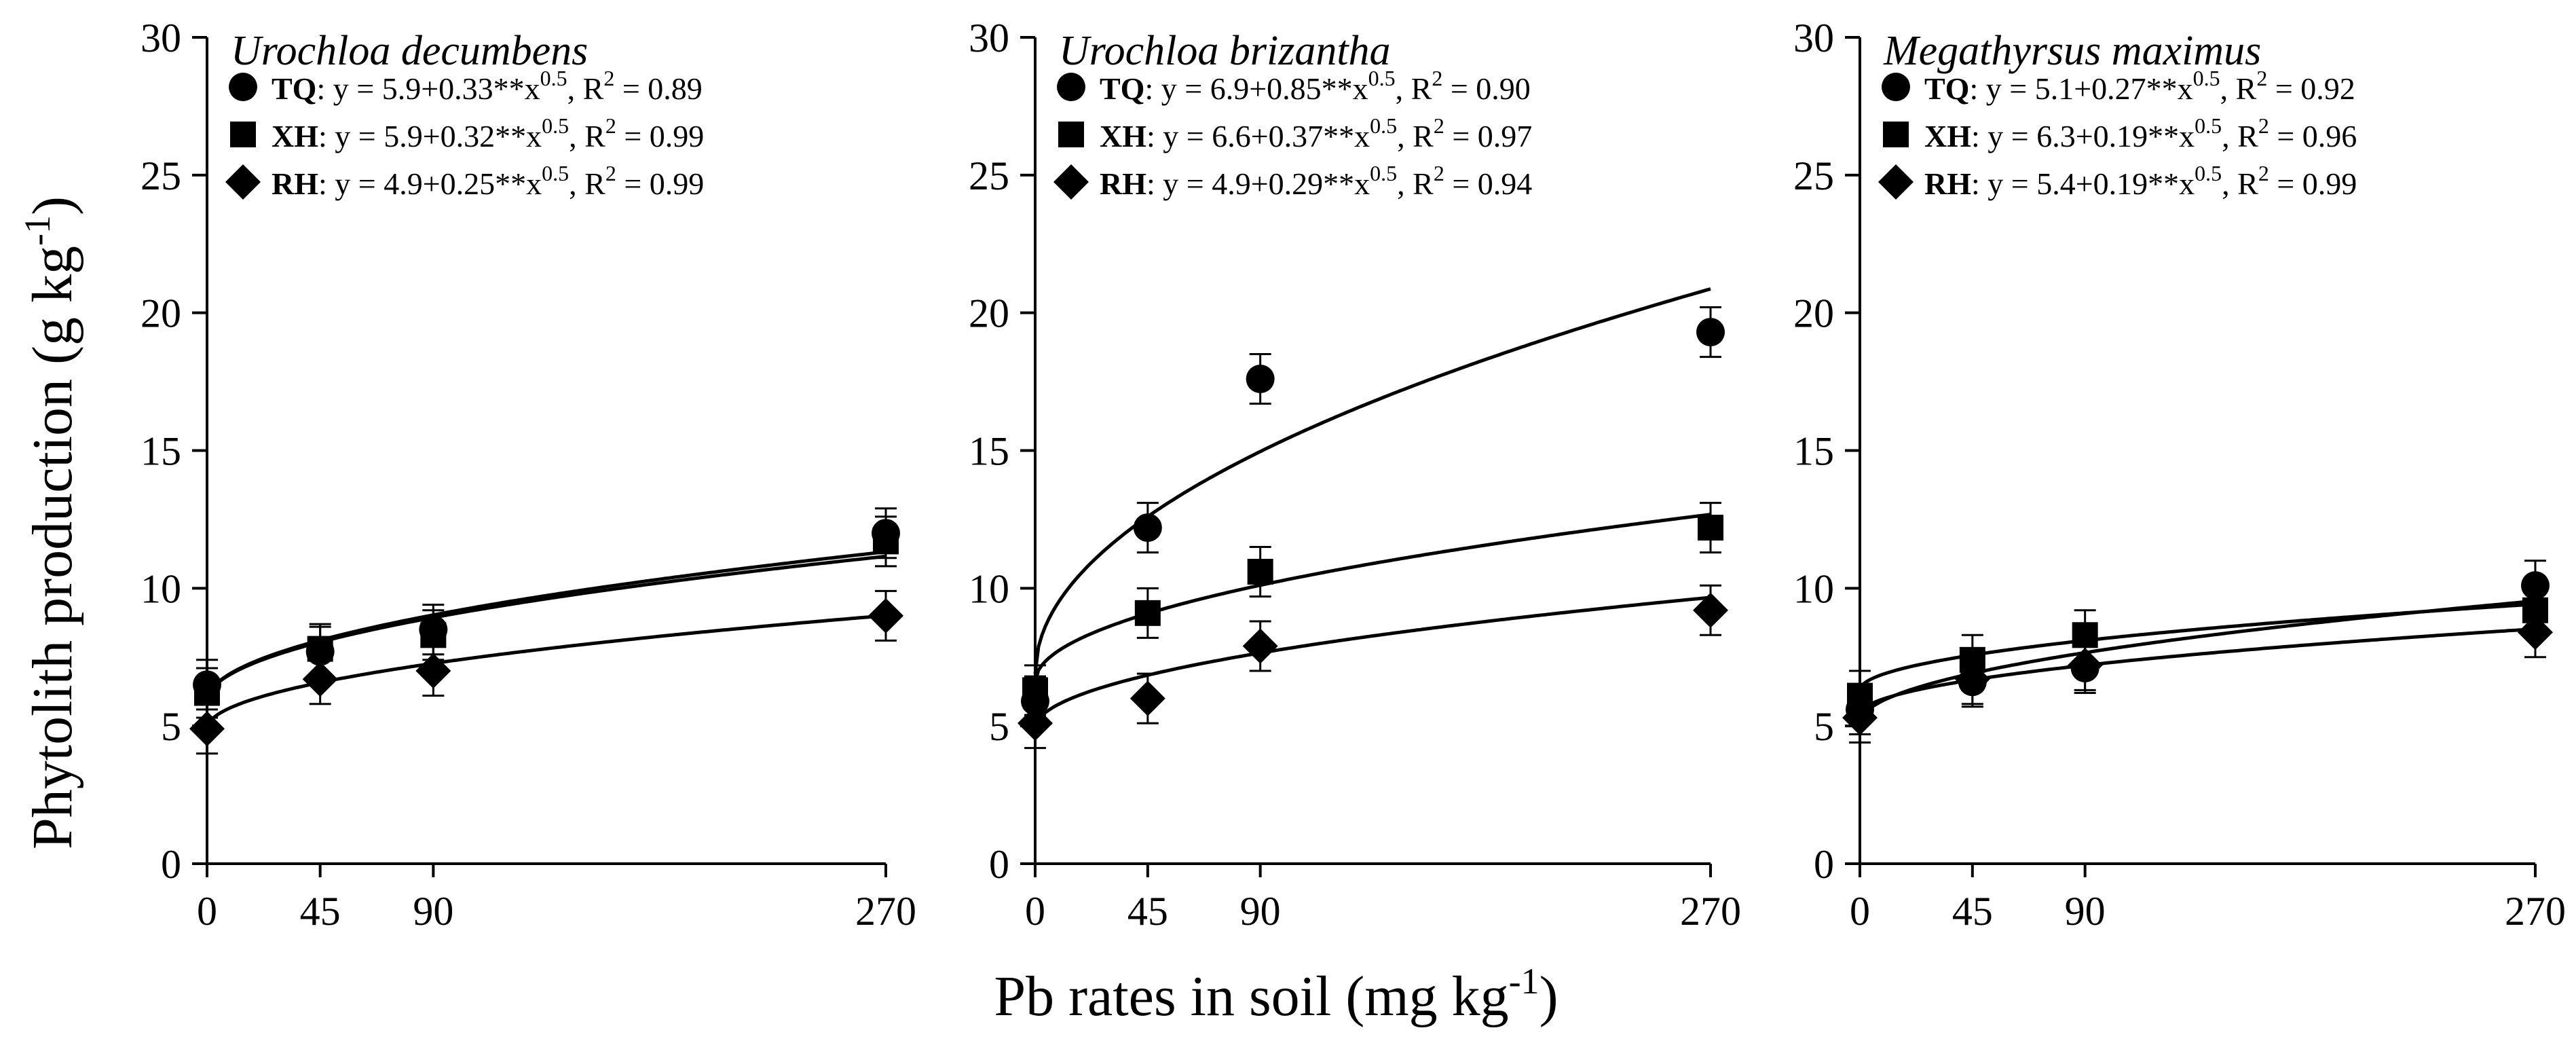 The width and height of the screenshot is (2576, 1045). Describe the element at coordinates (1947, 88) in the screenshot. I see `legend-code: TQ` at that location.